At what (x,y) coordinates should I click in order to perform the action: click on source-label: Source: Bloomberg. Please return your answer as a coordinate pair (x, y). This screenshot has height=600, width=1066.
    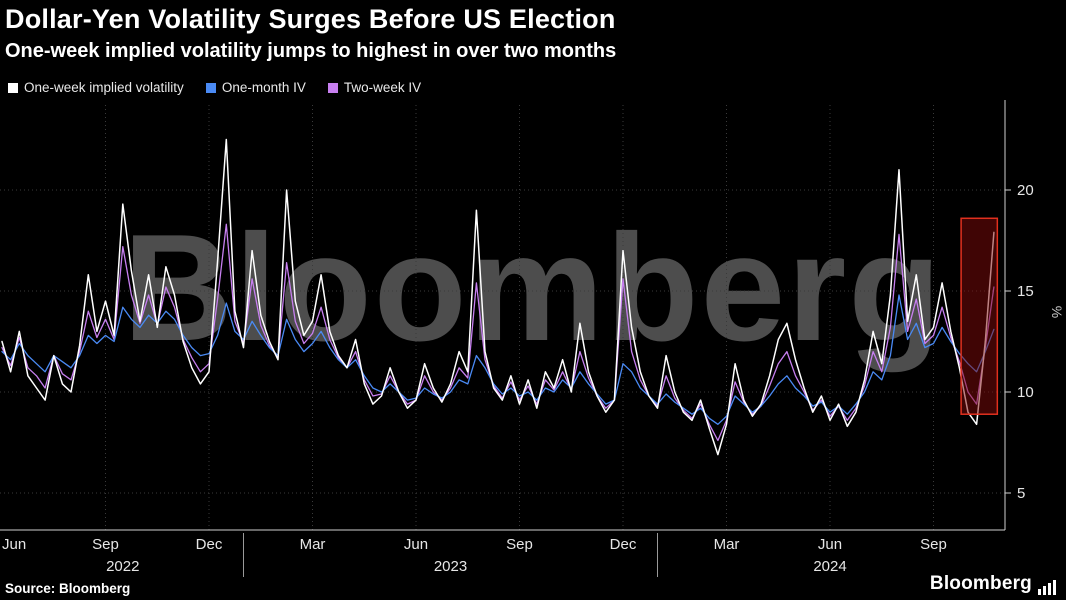
    Looking at the image, I should click on (68, 588).